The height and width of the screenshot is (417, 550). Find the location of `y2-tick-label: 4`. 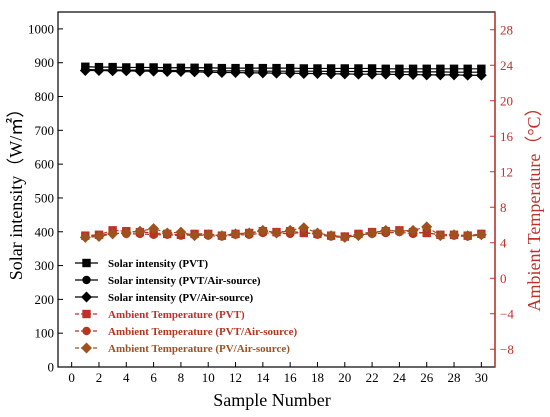

y2-tick-label: 4 is located at coordinates (503, 242).